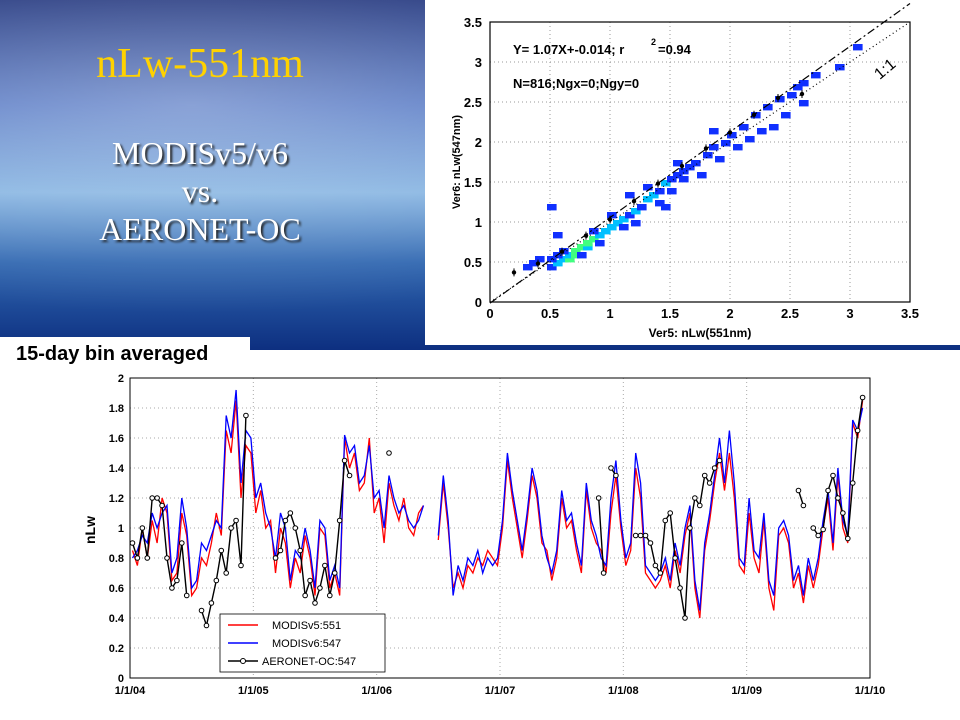  I want to click on scatter-x-tick-label: 1.5, so click(670, 313).